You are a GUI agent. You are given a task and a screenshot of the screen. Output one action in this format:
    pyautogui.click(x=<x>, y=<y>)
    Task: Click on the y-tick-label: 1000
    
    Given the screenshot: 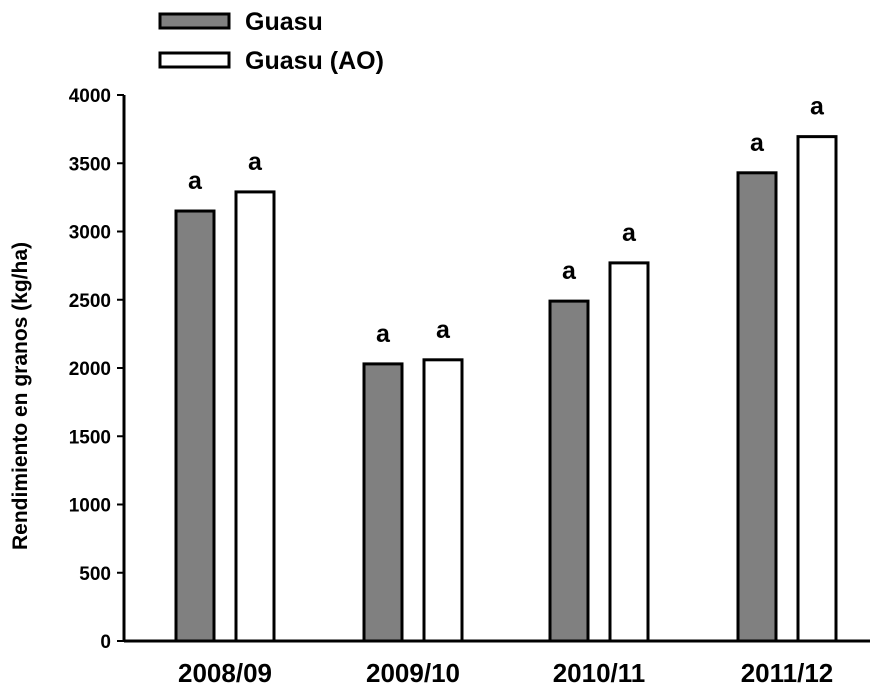 What is the action you would take?
    pyautogui.click(x=90, y=506)
    